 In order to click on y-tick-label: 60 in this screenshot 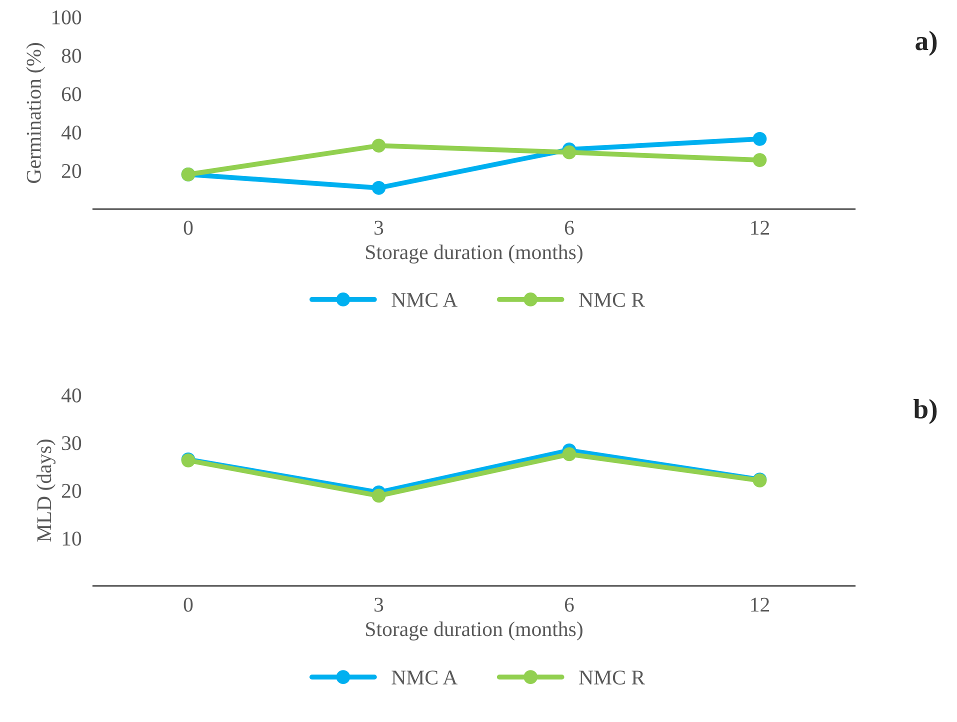, I will do `click(72, 94)`.